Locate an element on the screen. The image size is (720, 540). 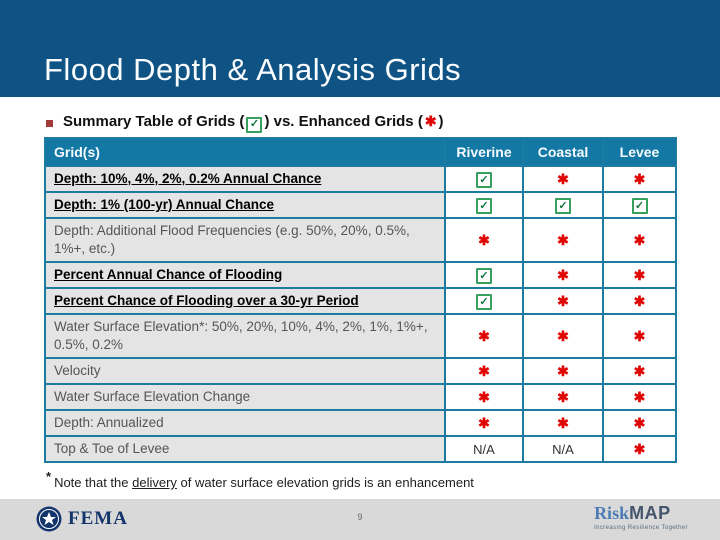
riverine-cell: N/A is located at coordinates (484, 449).